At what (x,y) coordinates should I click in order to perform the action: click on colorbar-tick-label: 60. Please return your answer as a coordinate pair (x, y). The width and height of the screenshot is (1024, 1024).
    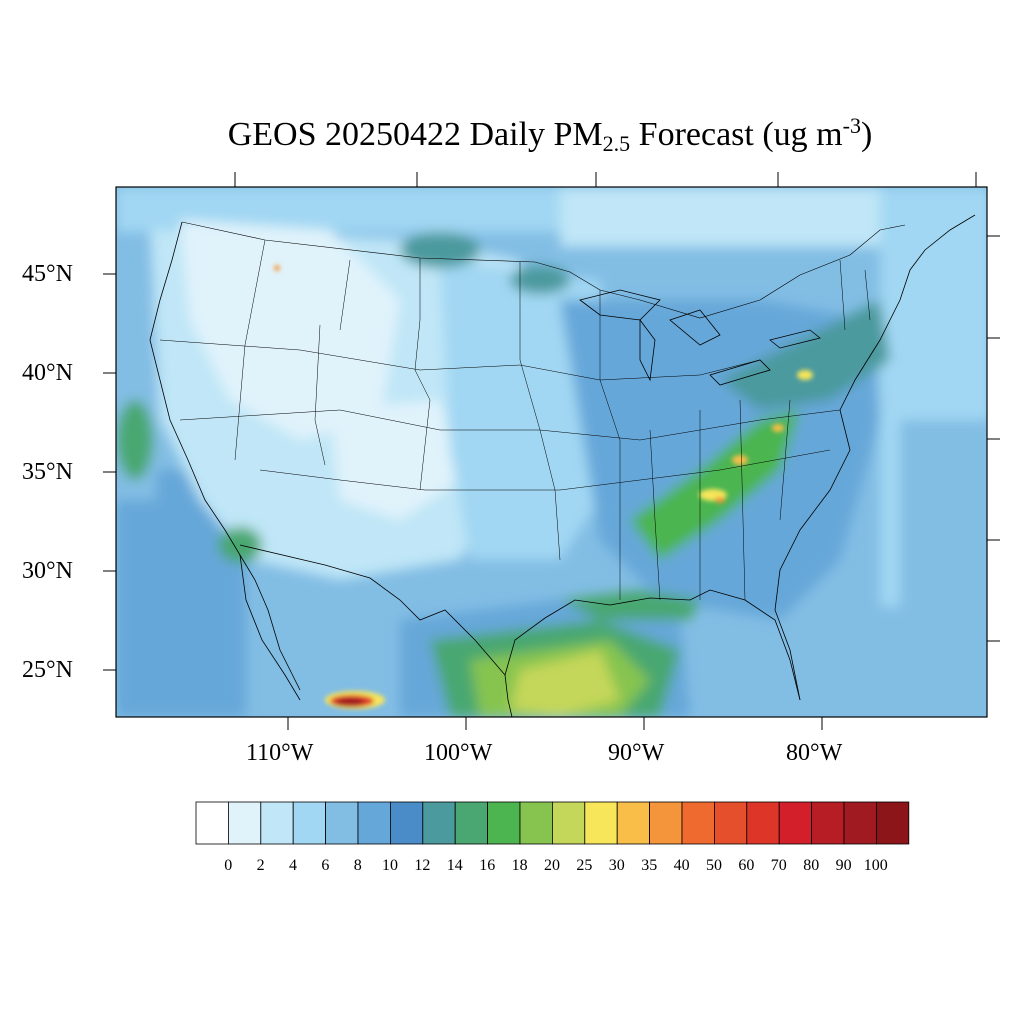
    Looking at the image, I should click on (746, 865).